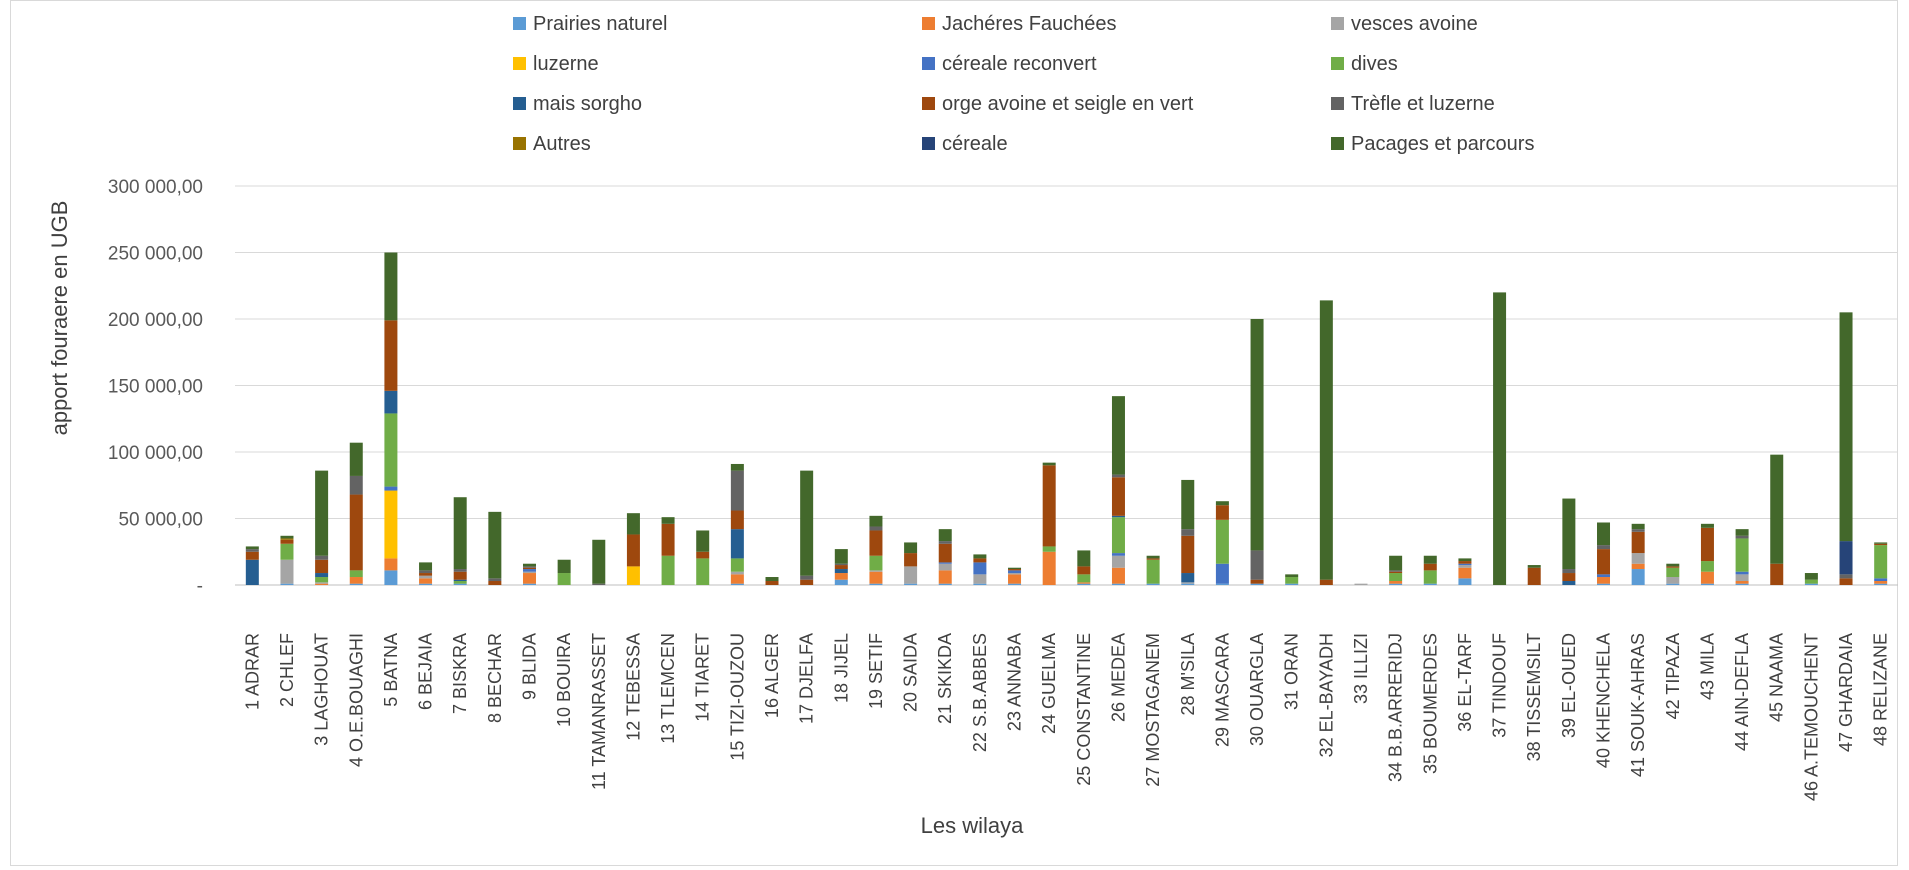 The image size is (1909, 870). I want to click on x-category-label: 31 ORAN, so click(1292, 671).